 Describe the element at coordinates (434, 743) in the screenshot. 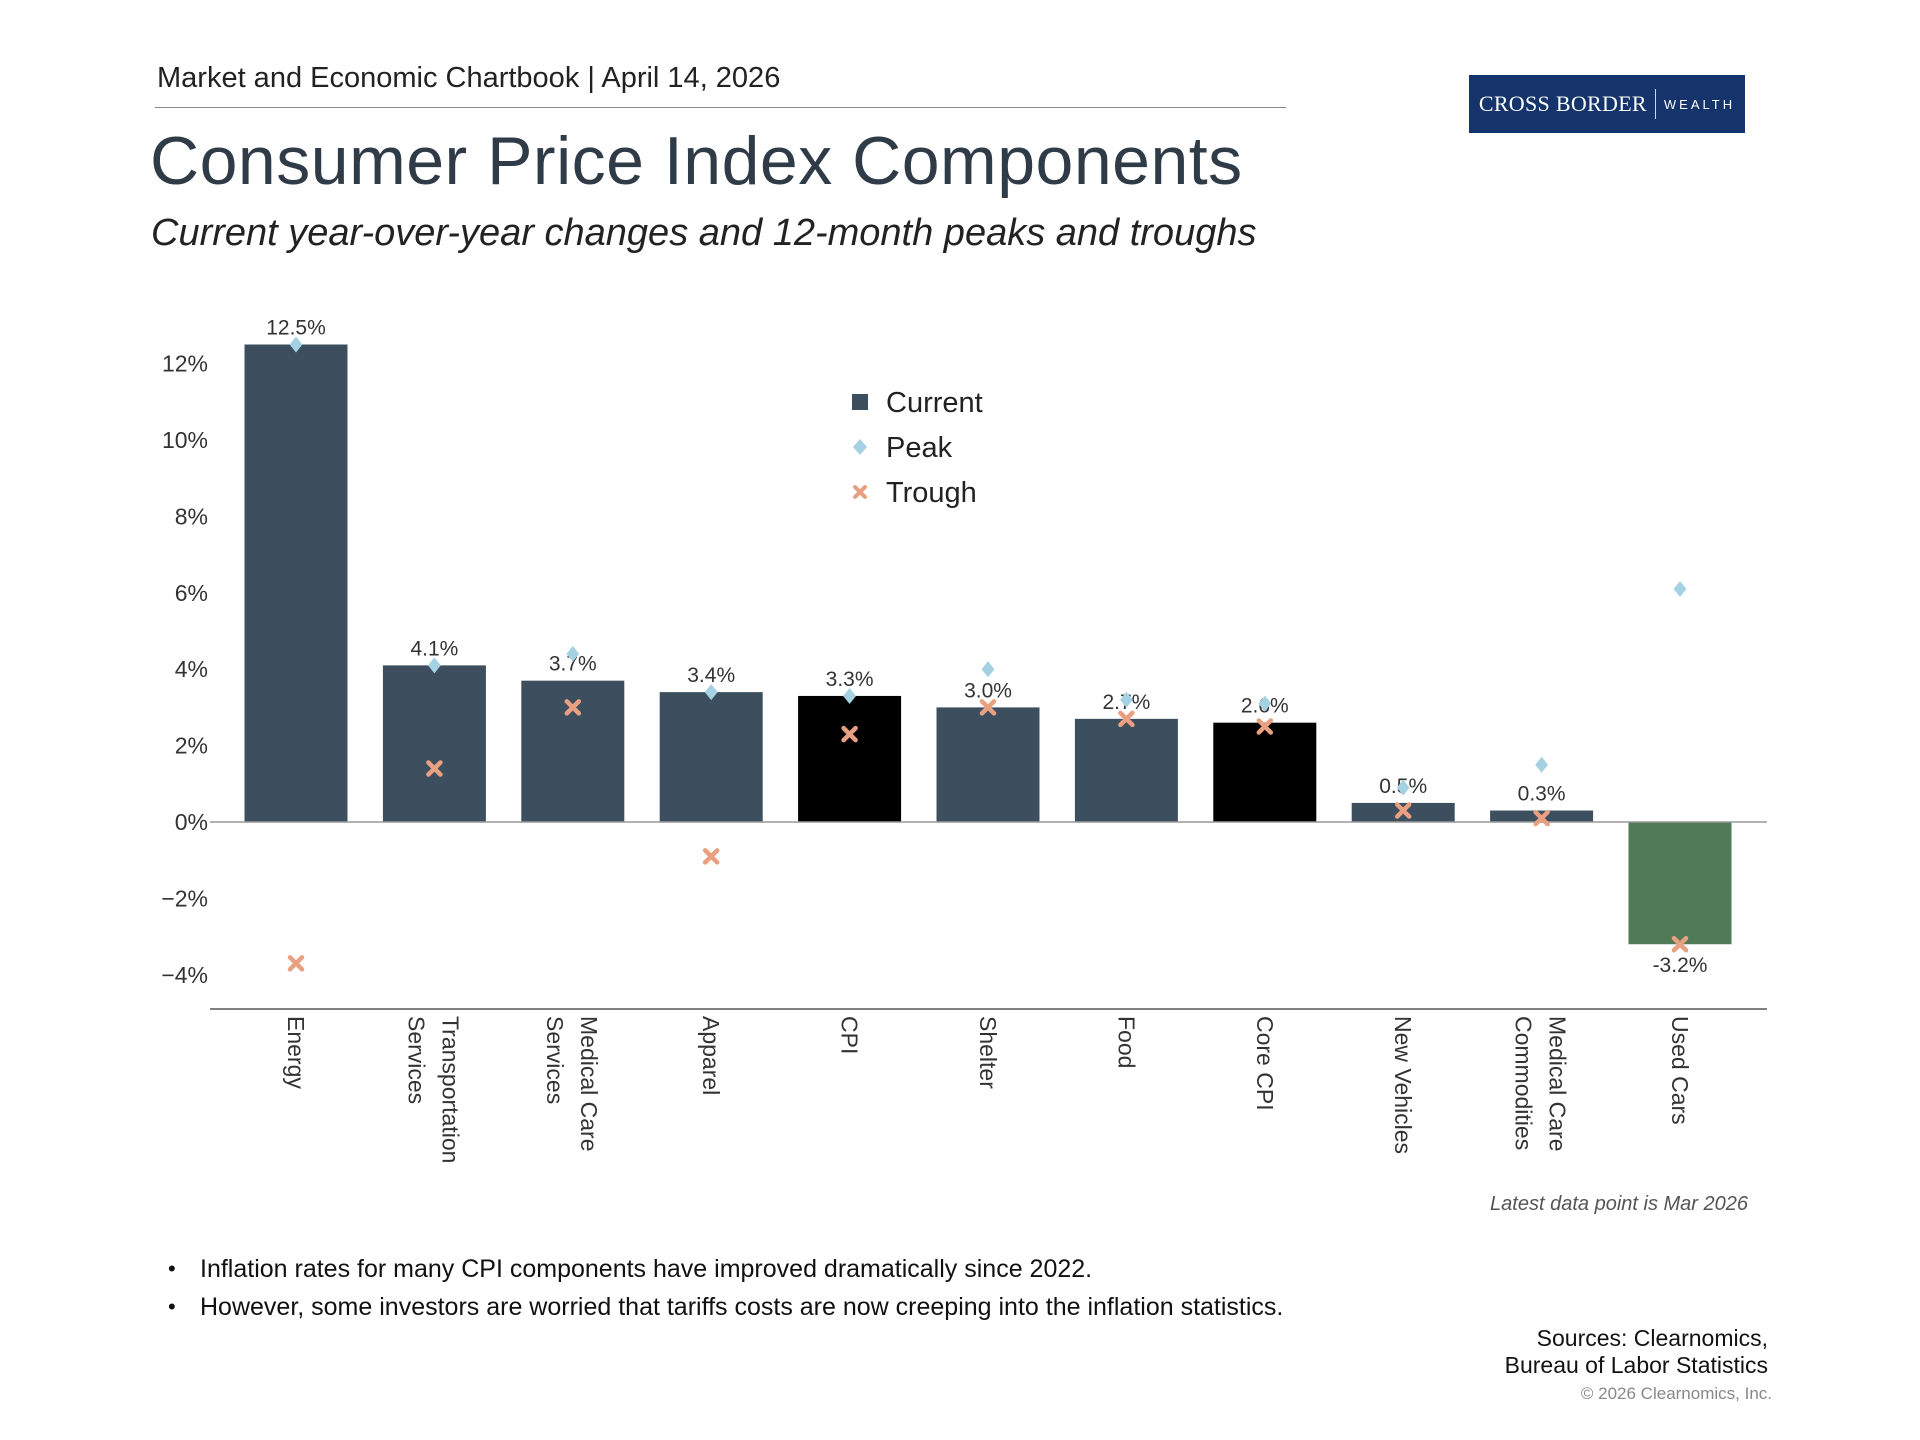

I see `bar-transportation-services` at that location.